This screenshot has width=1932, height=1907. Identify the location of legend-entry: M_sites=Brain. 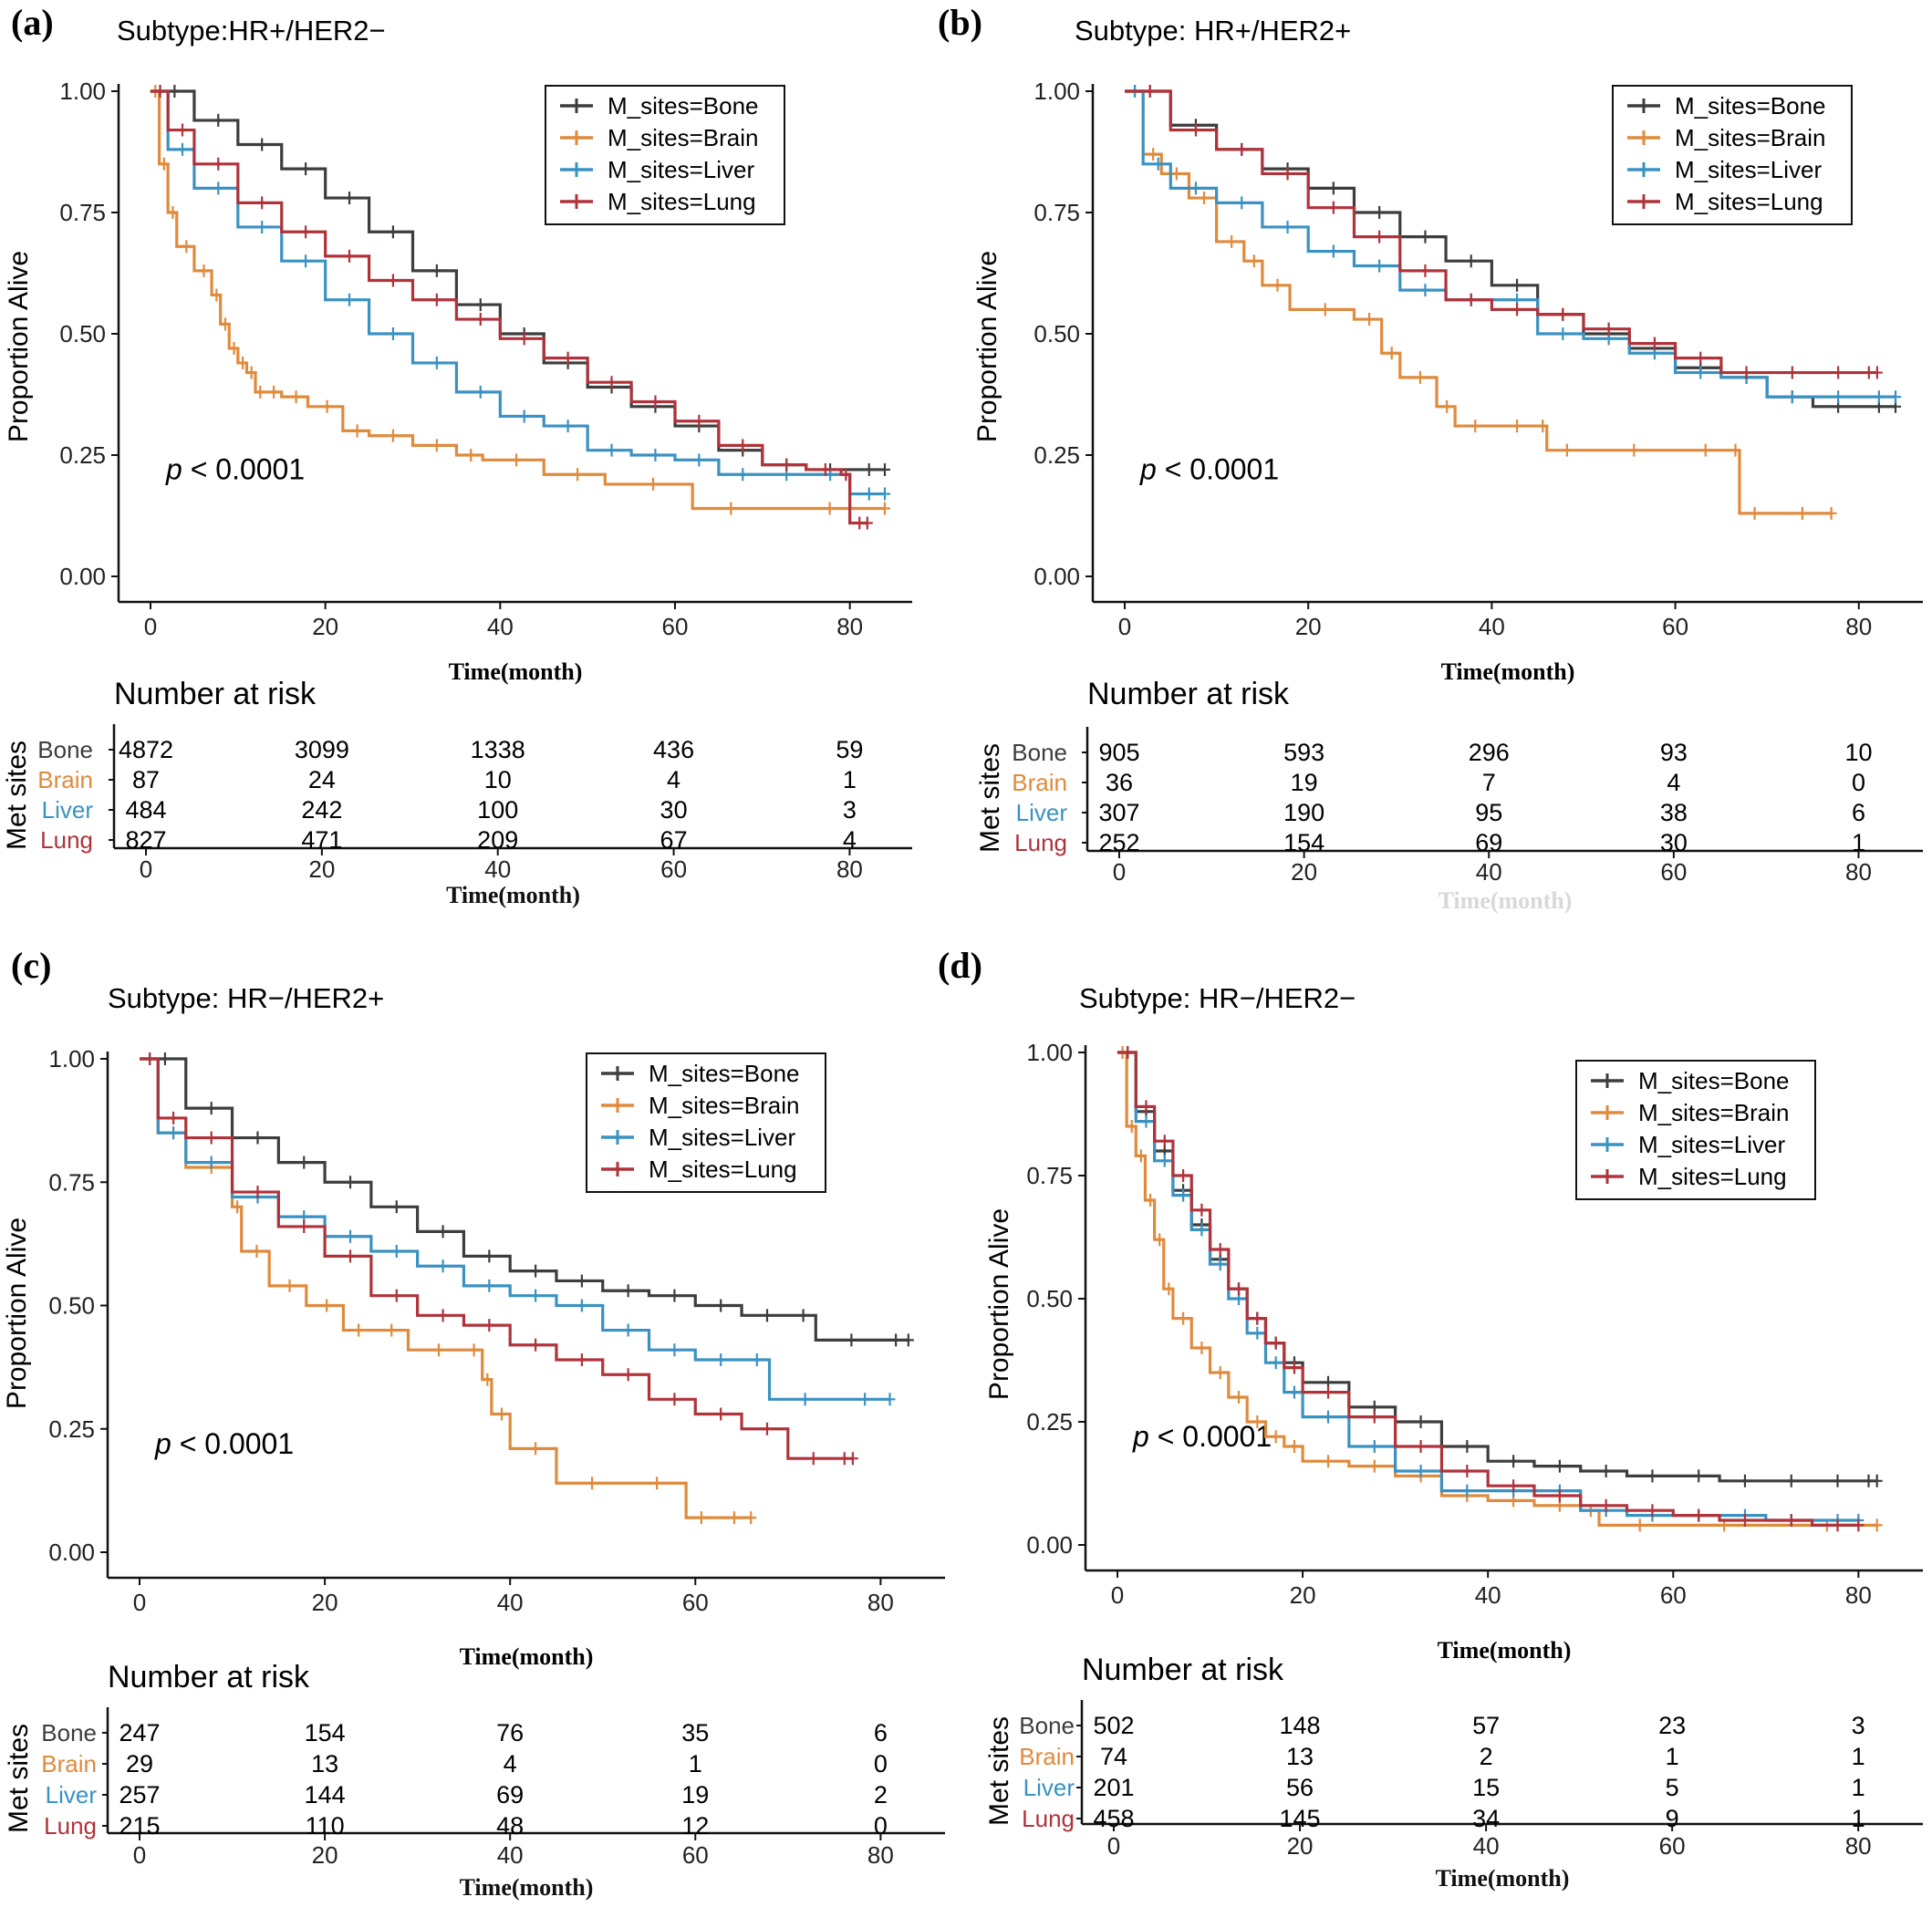
(724, 1105).